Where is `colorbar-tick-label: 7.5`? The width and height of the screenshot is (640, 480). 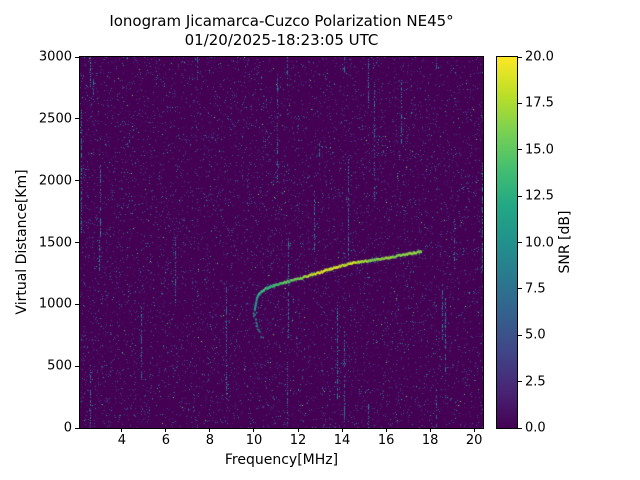
colorbar-tick-label: 7.5 is located at coordinates (535, 289).